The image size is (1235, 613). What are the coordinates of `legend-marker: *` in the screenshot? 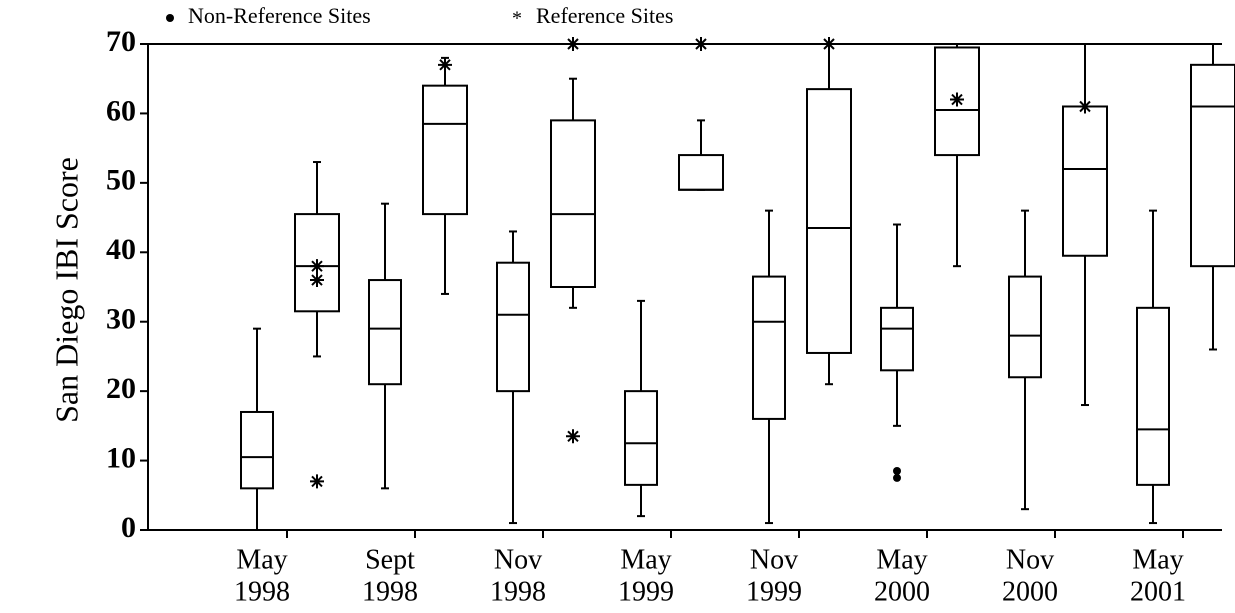 It's located at (517, 19).